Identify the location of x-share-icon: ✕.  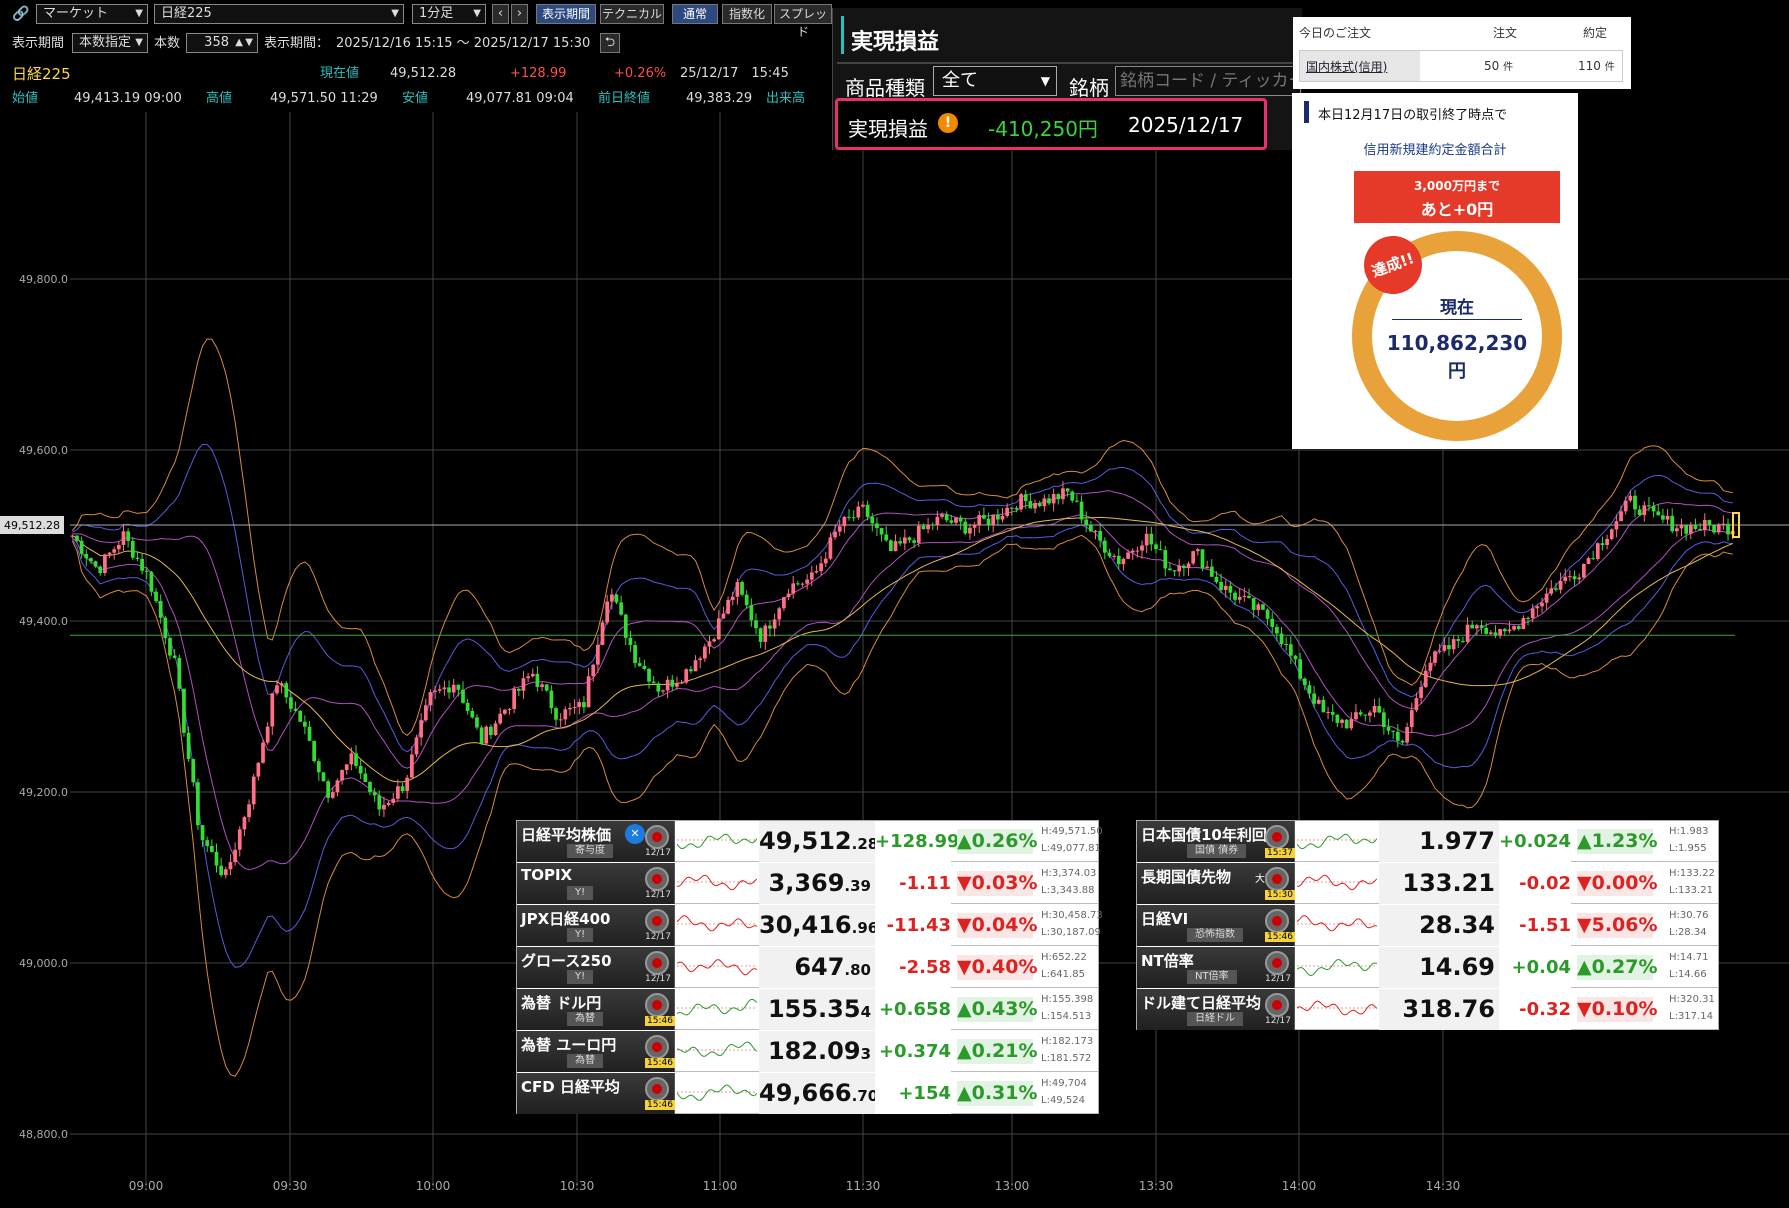
(635, 834).